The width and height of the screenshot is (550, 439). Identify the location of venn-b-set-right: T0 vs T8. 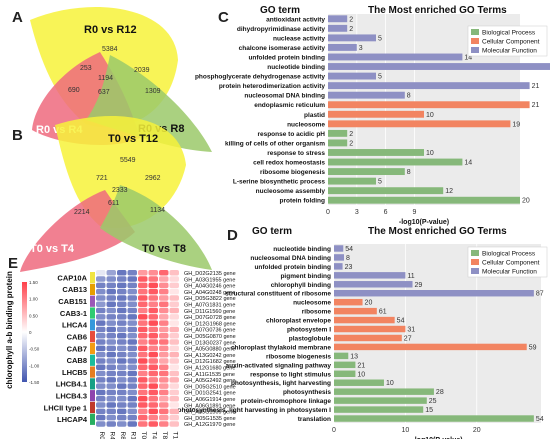
(164, 249).